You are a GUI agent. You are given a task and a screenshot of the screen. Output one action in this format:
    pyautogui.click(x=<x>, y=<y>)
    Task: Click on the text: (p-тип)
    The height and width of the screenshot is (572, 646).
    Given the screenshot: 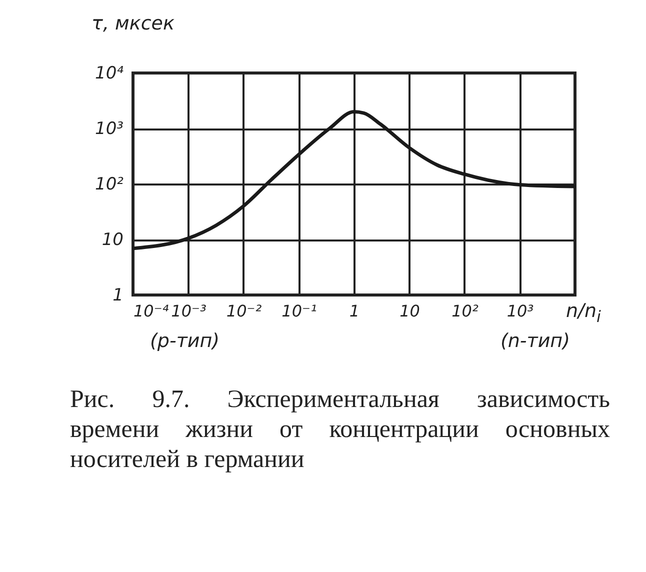 What is the action you would take?
    pyautogui.click(x=185, y=341)
    